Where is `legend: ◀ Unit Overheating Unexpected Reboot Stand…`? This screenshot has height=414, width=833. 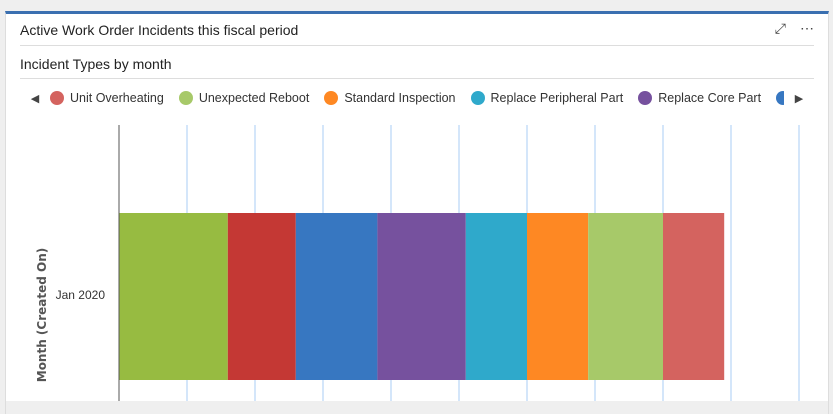 legend: ◀ Unit Overheating Unexpected Reboot Stand… is located at coordinates (417, 98).